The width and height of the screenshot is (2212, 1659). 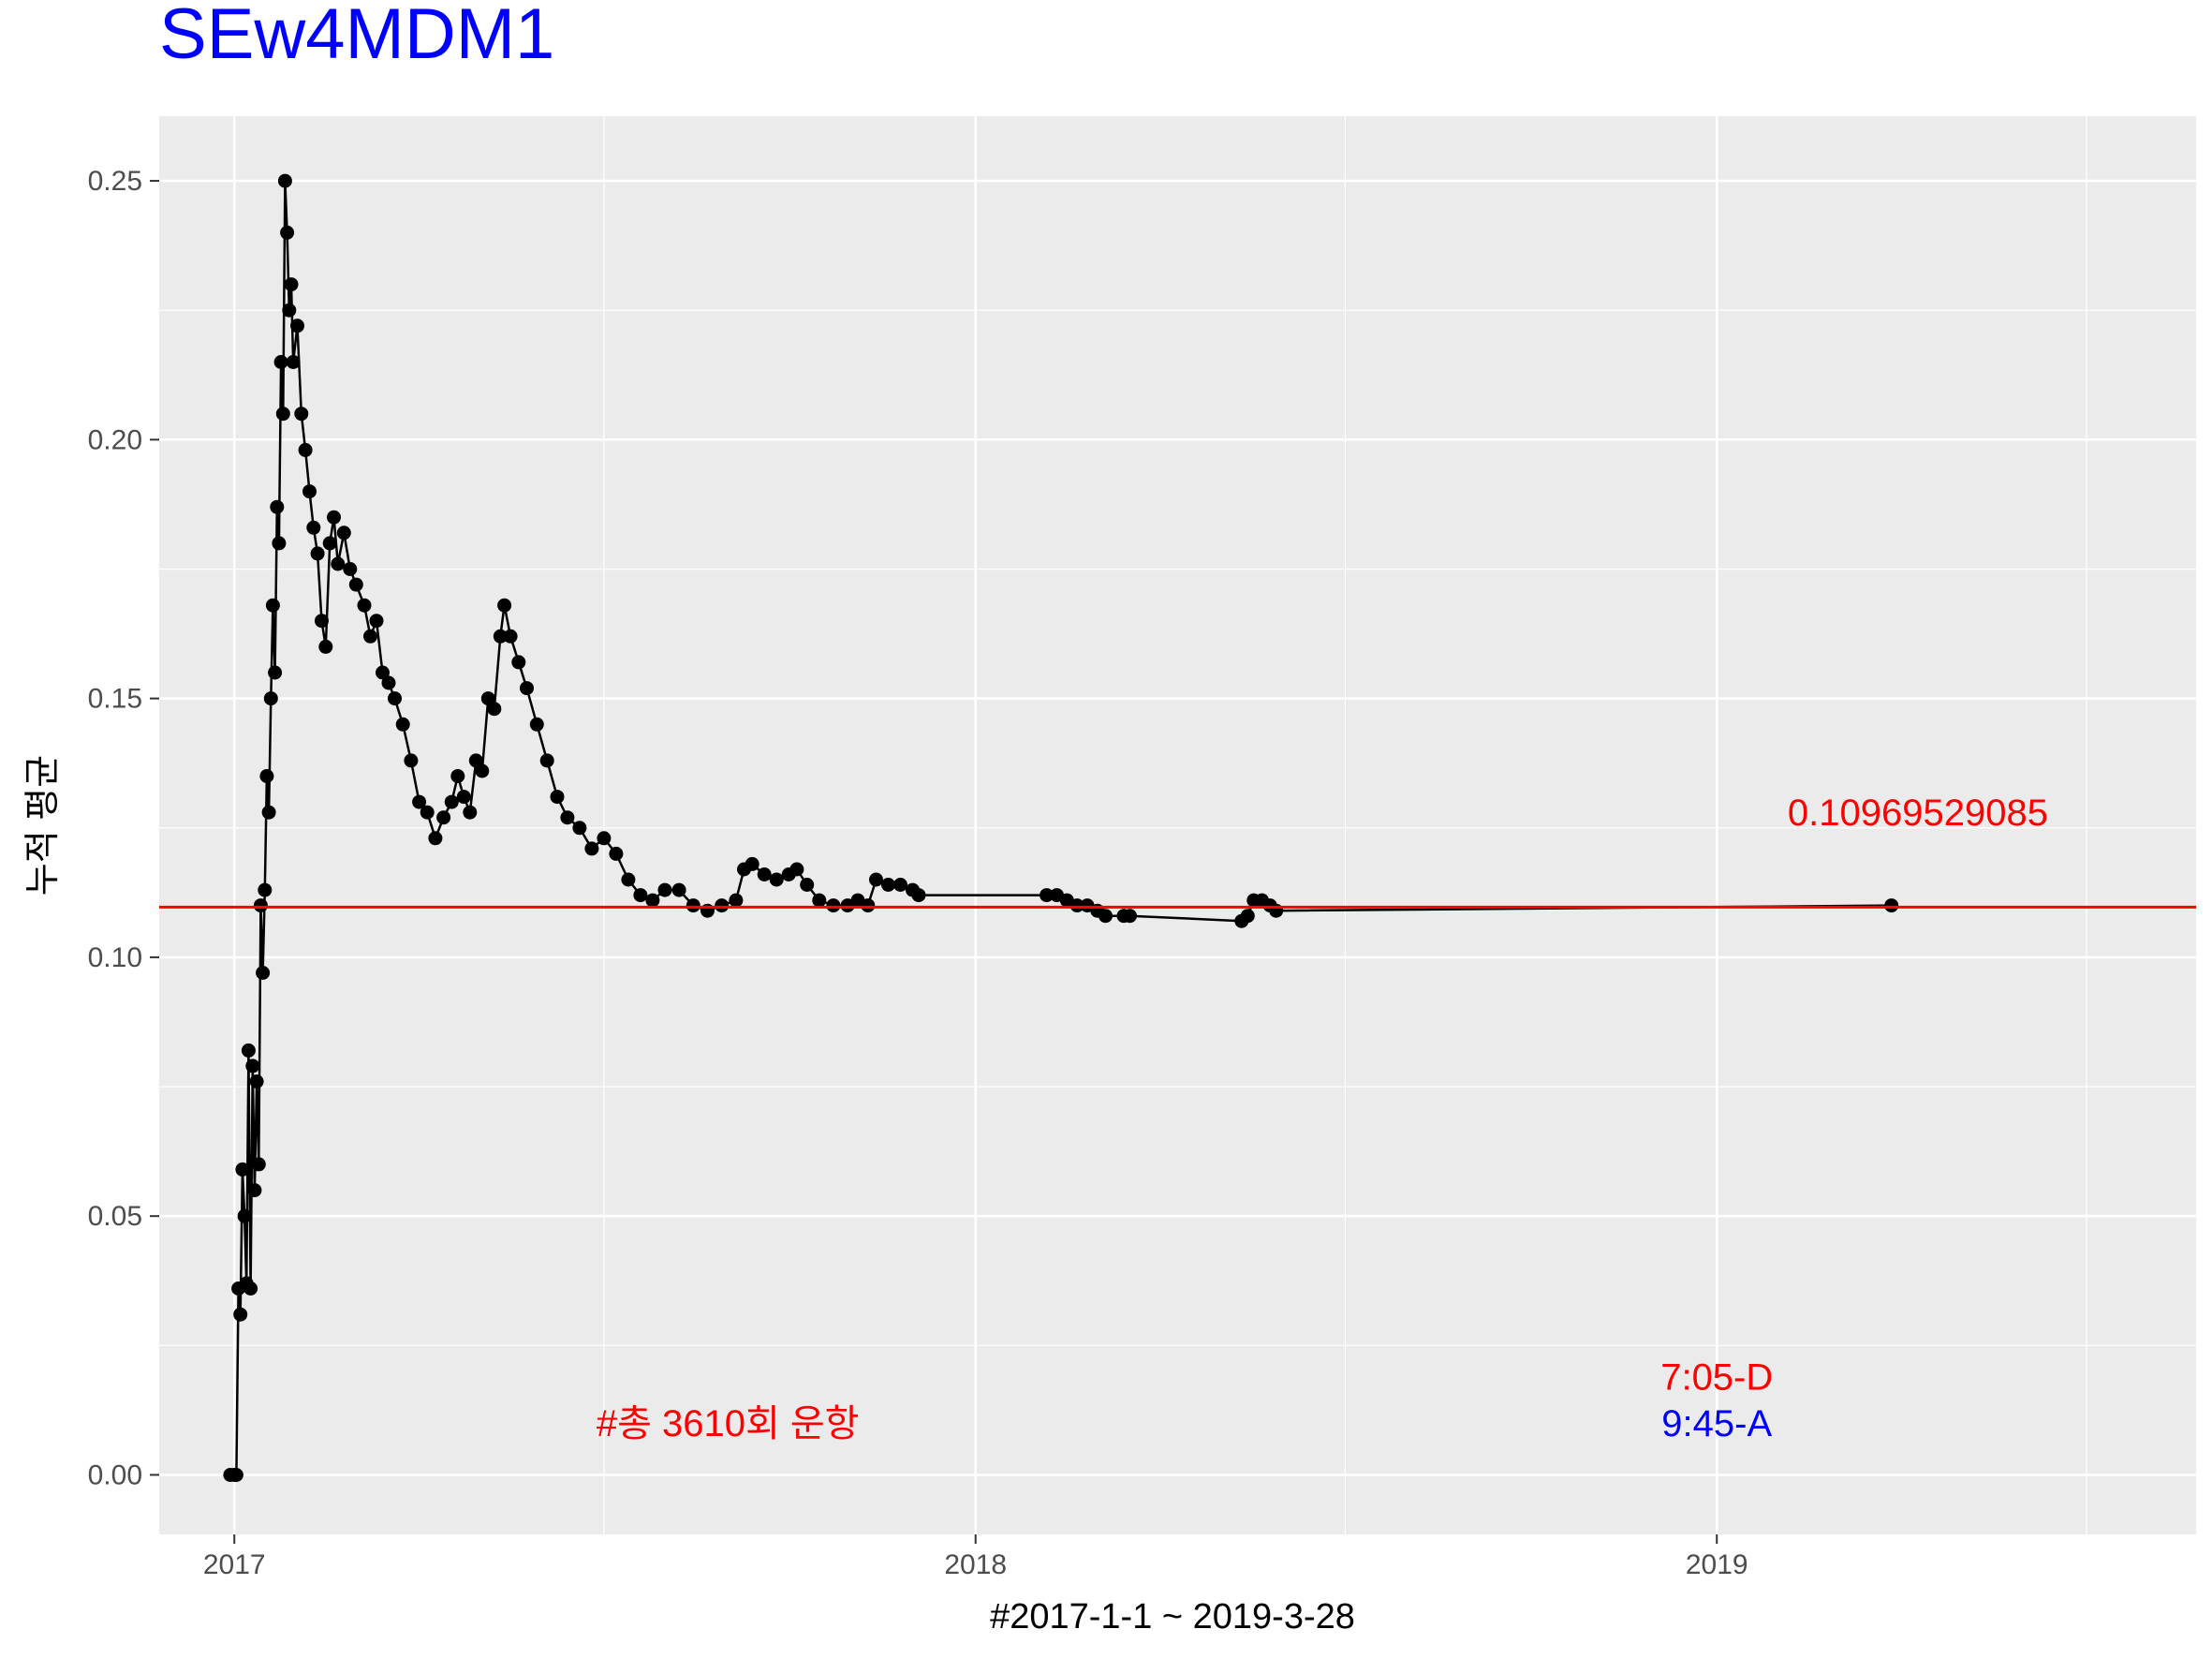 What do you see at coordinates (115, 182) in the screenshot?
I see `y-tick-label: 0.25` at bounding box center [115, 182].